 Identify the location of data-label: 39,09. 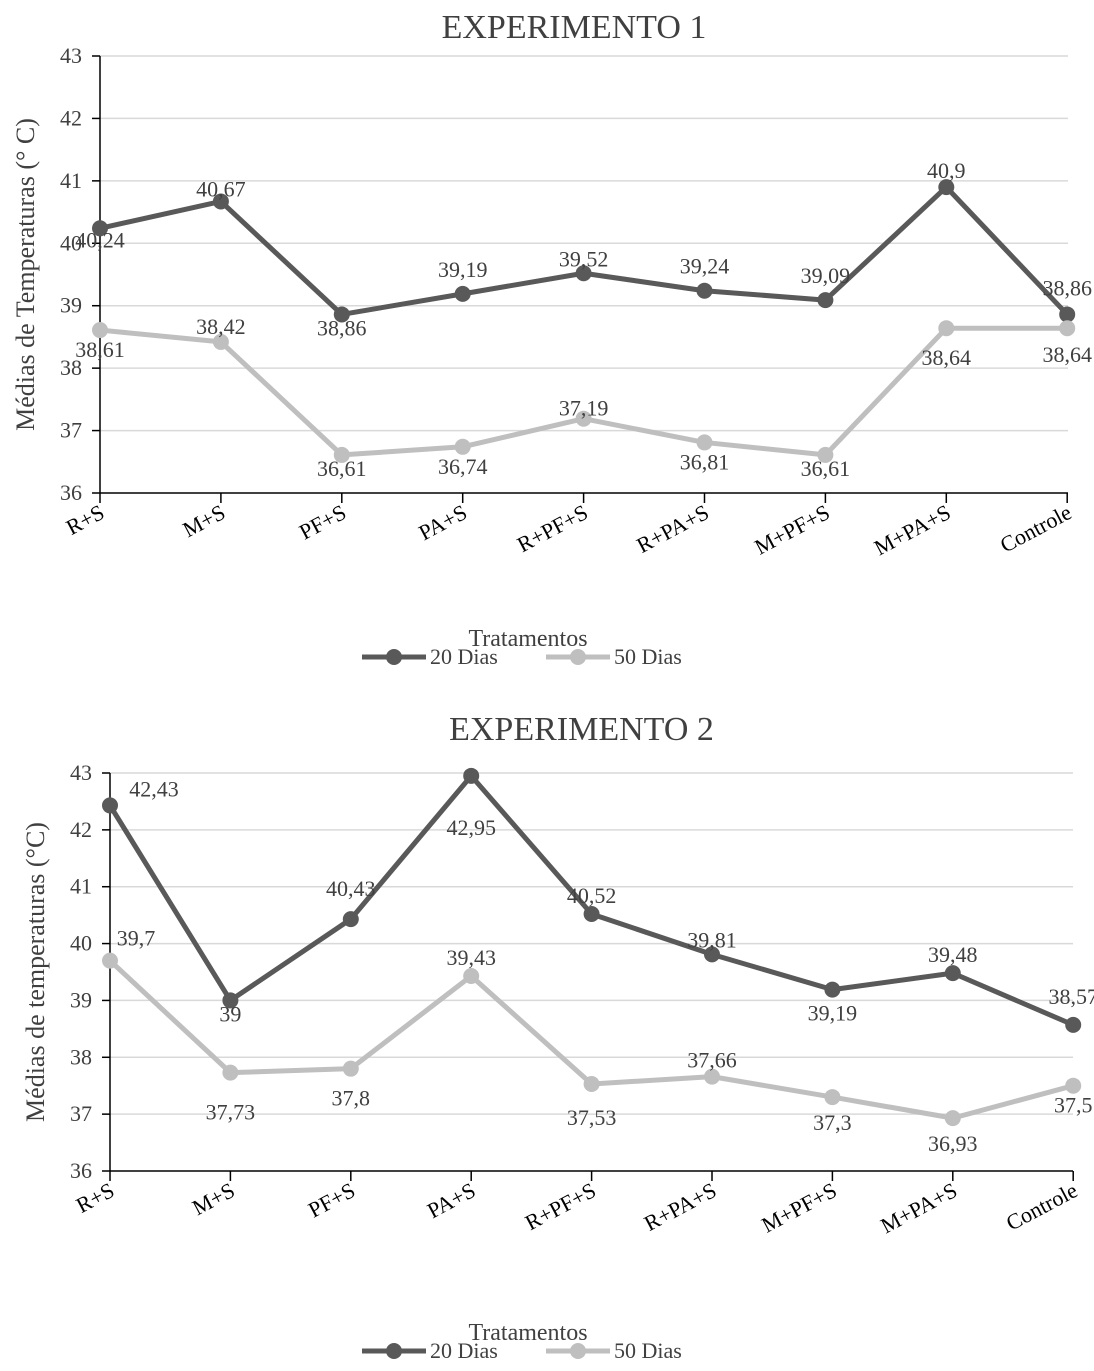
(826, 275).